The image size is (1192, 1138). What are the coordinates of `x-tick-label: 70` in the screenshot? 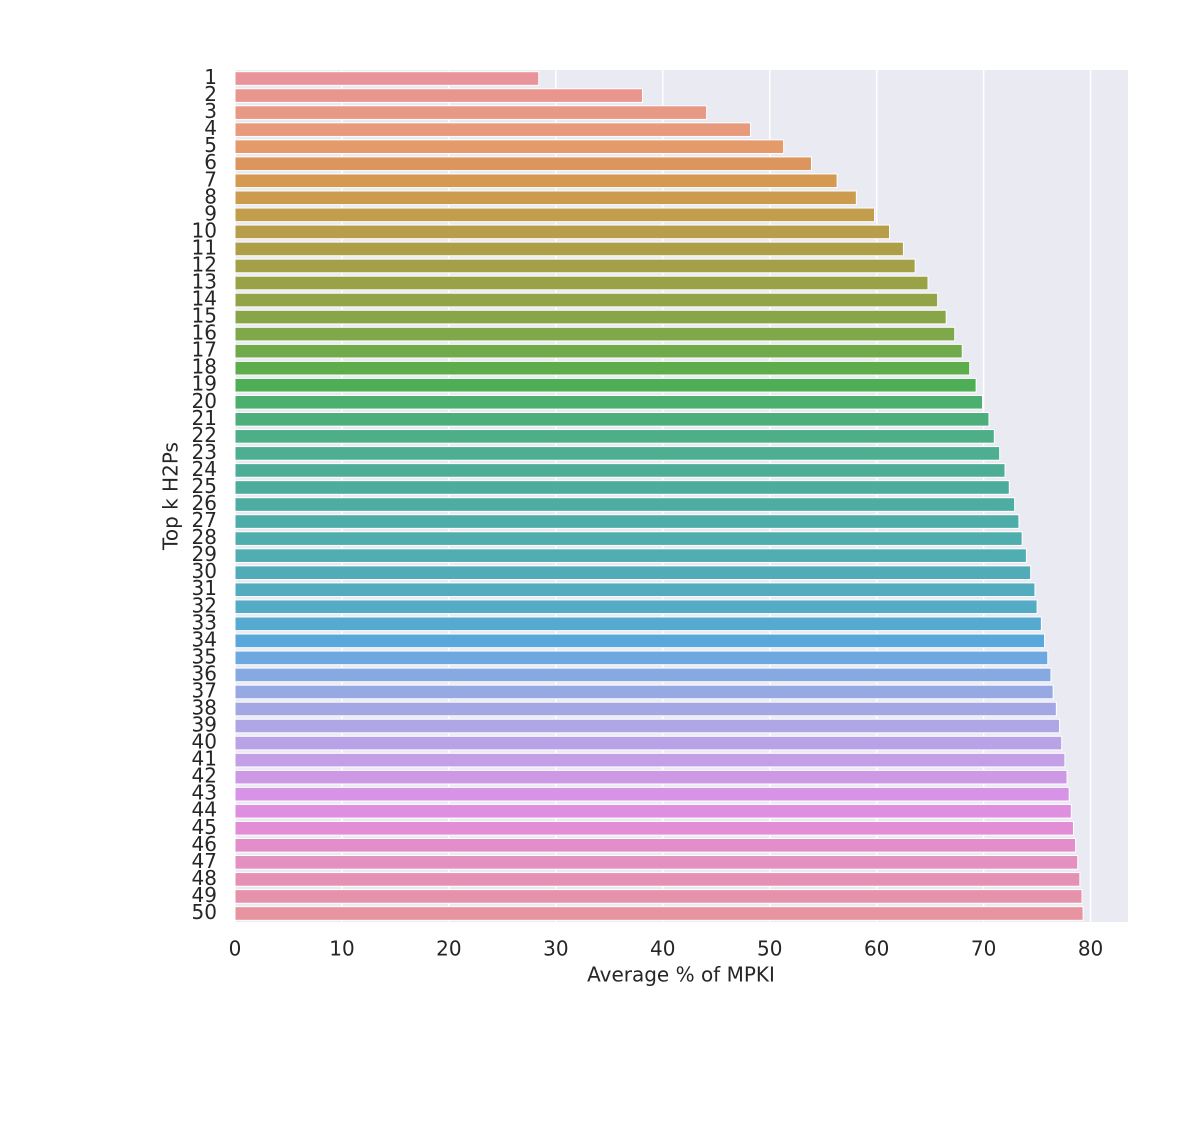 It's located at (983, 949).